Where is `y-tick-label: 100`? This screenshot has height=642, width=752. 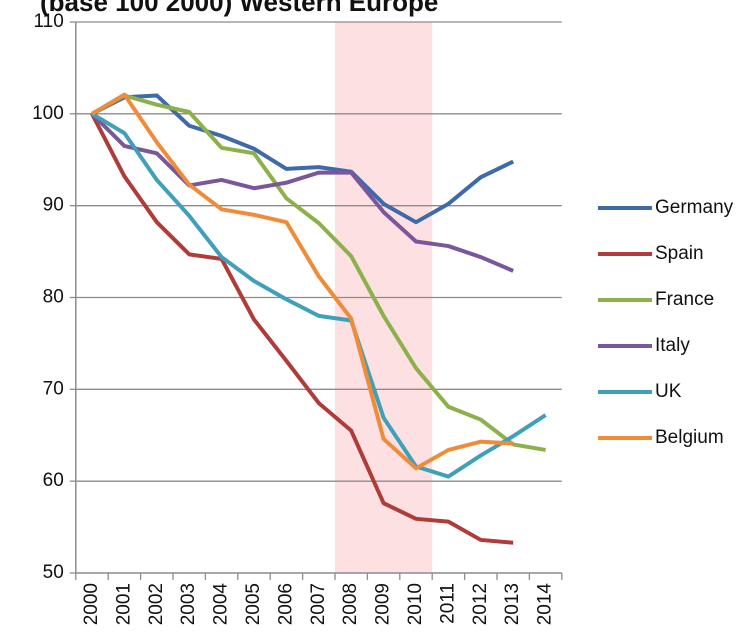
y-tick-label: 100 is located at coordinates (48, 113).